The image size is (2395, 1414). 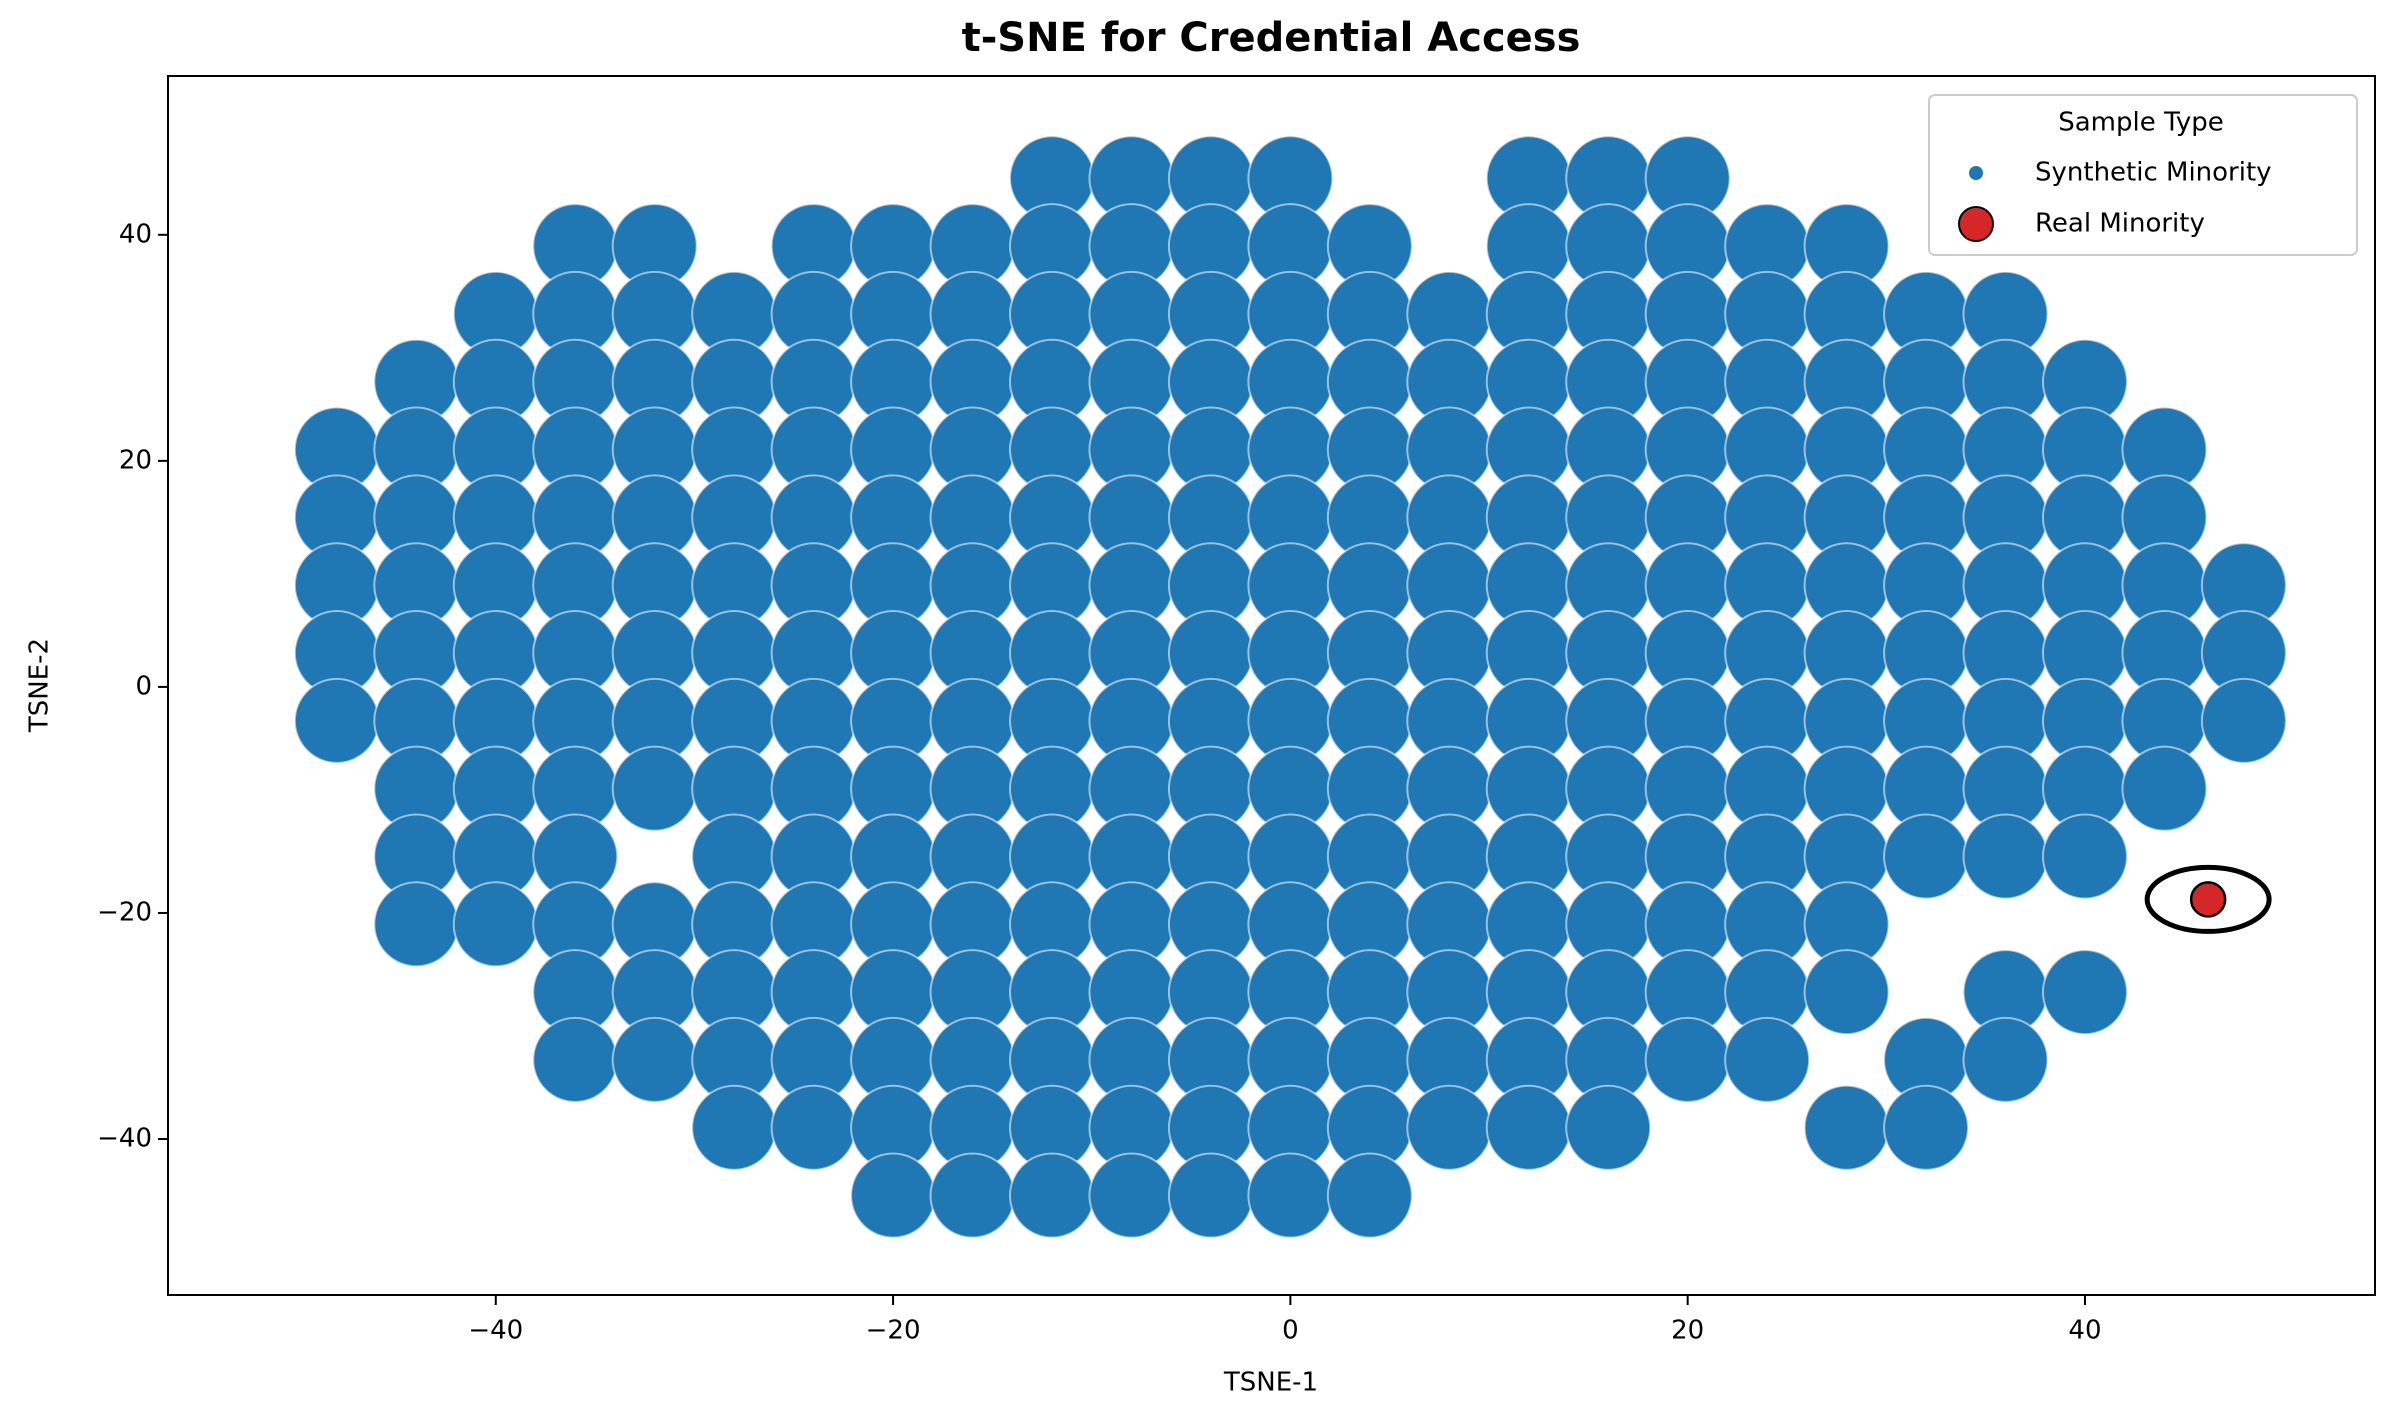 I want to click on legend-title: Sample Type, so click(x=2140, y=123).